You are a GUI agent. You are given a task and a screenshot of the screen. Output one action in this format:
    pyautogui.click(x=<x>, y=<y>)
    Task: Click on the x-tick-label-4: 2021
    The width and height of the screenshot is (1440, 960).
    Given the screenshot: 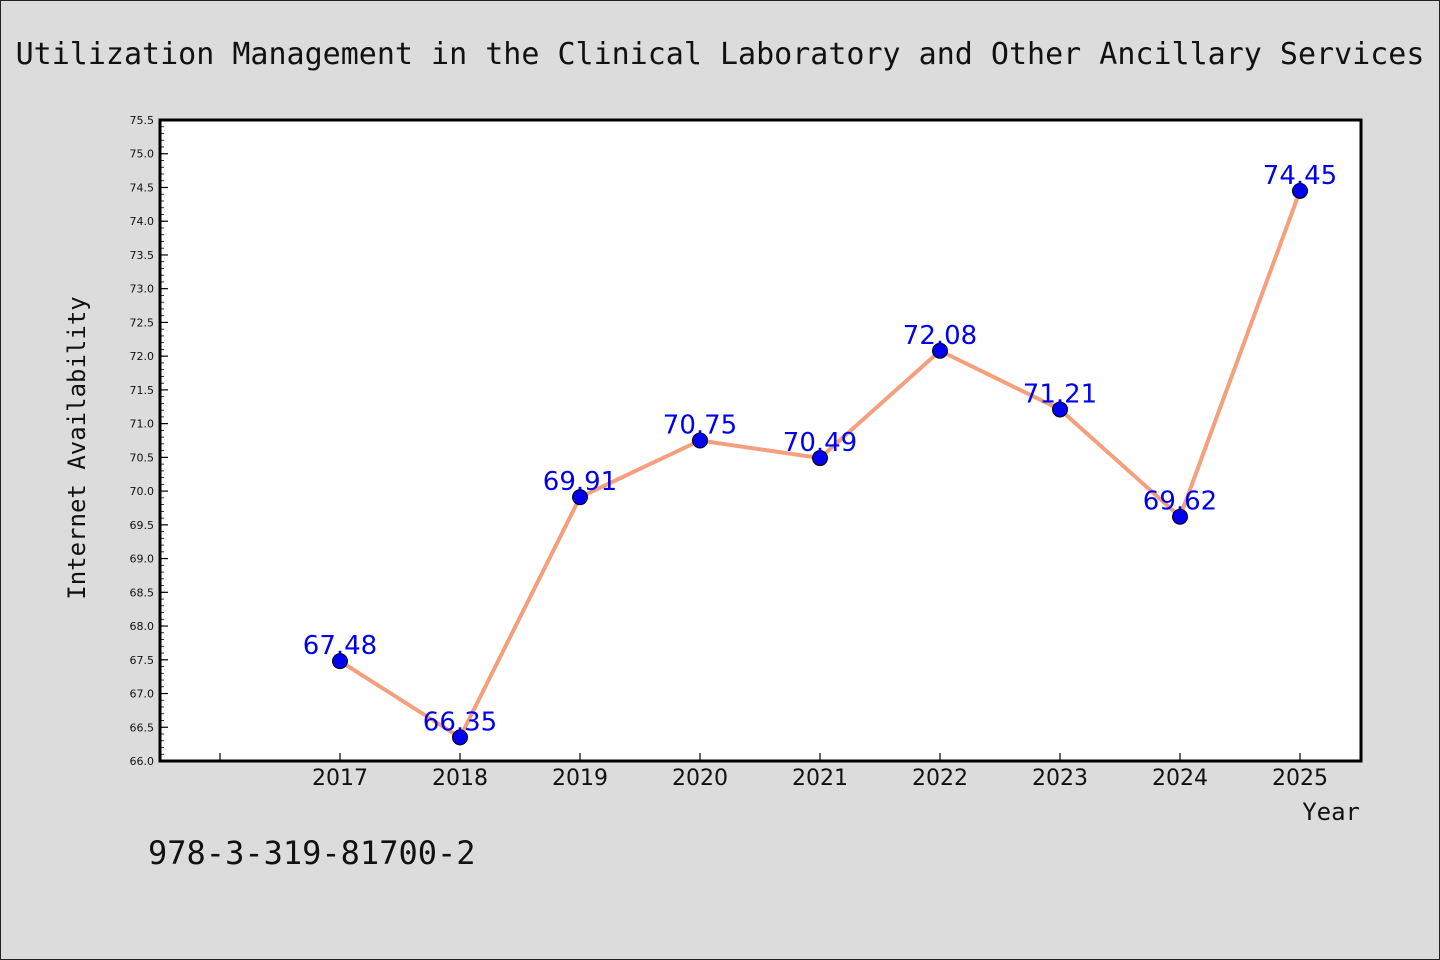 What is the action you would take?
    pyautogui.click(x=820, y=778)
    